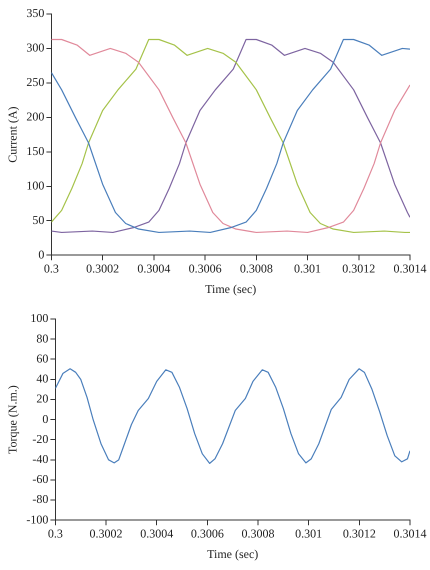 This screenshot has width=430, height=570. I want to click on y-tick-label: 200, so click(35, 117).